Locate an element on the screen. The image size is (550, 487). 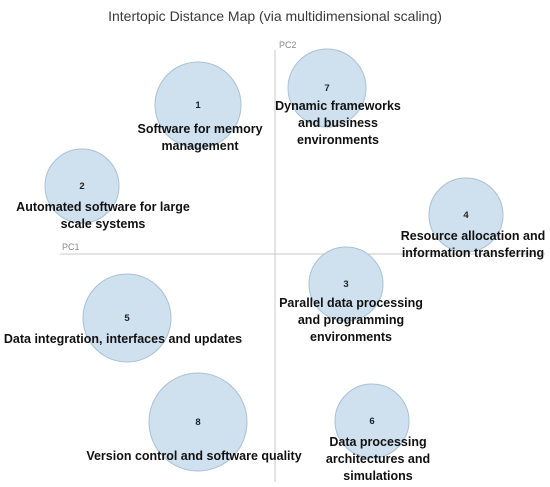
topic-label-line: architectures and is located at coordinates (378, 459).